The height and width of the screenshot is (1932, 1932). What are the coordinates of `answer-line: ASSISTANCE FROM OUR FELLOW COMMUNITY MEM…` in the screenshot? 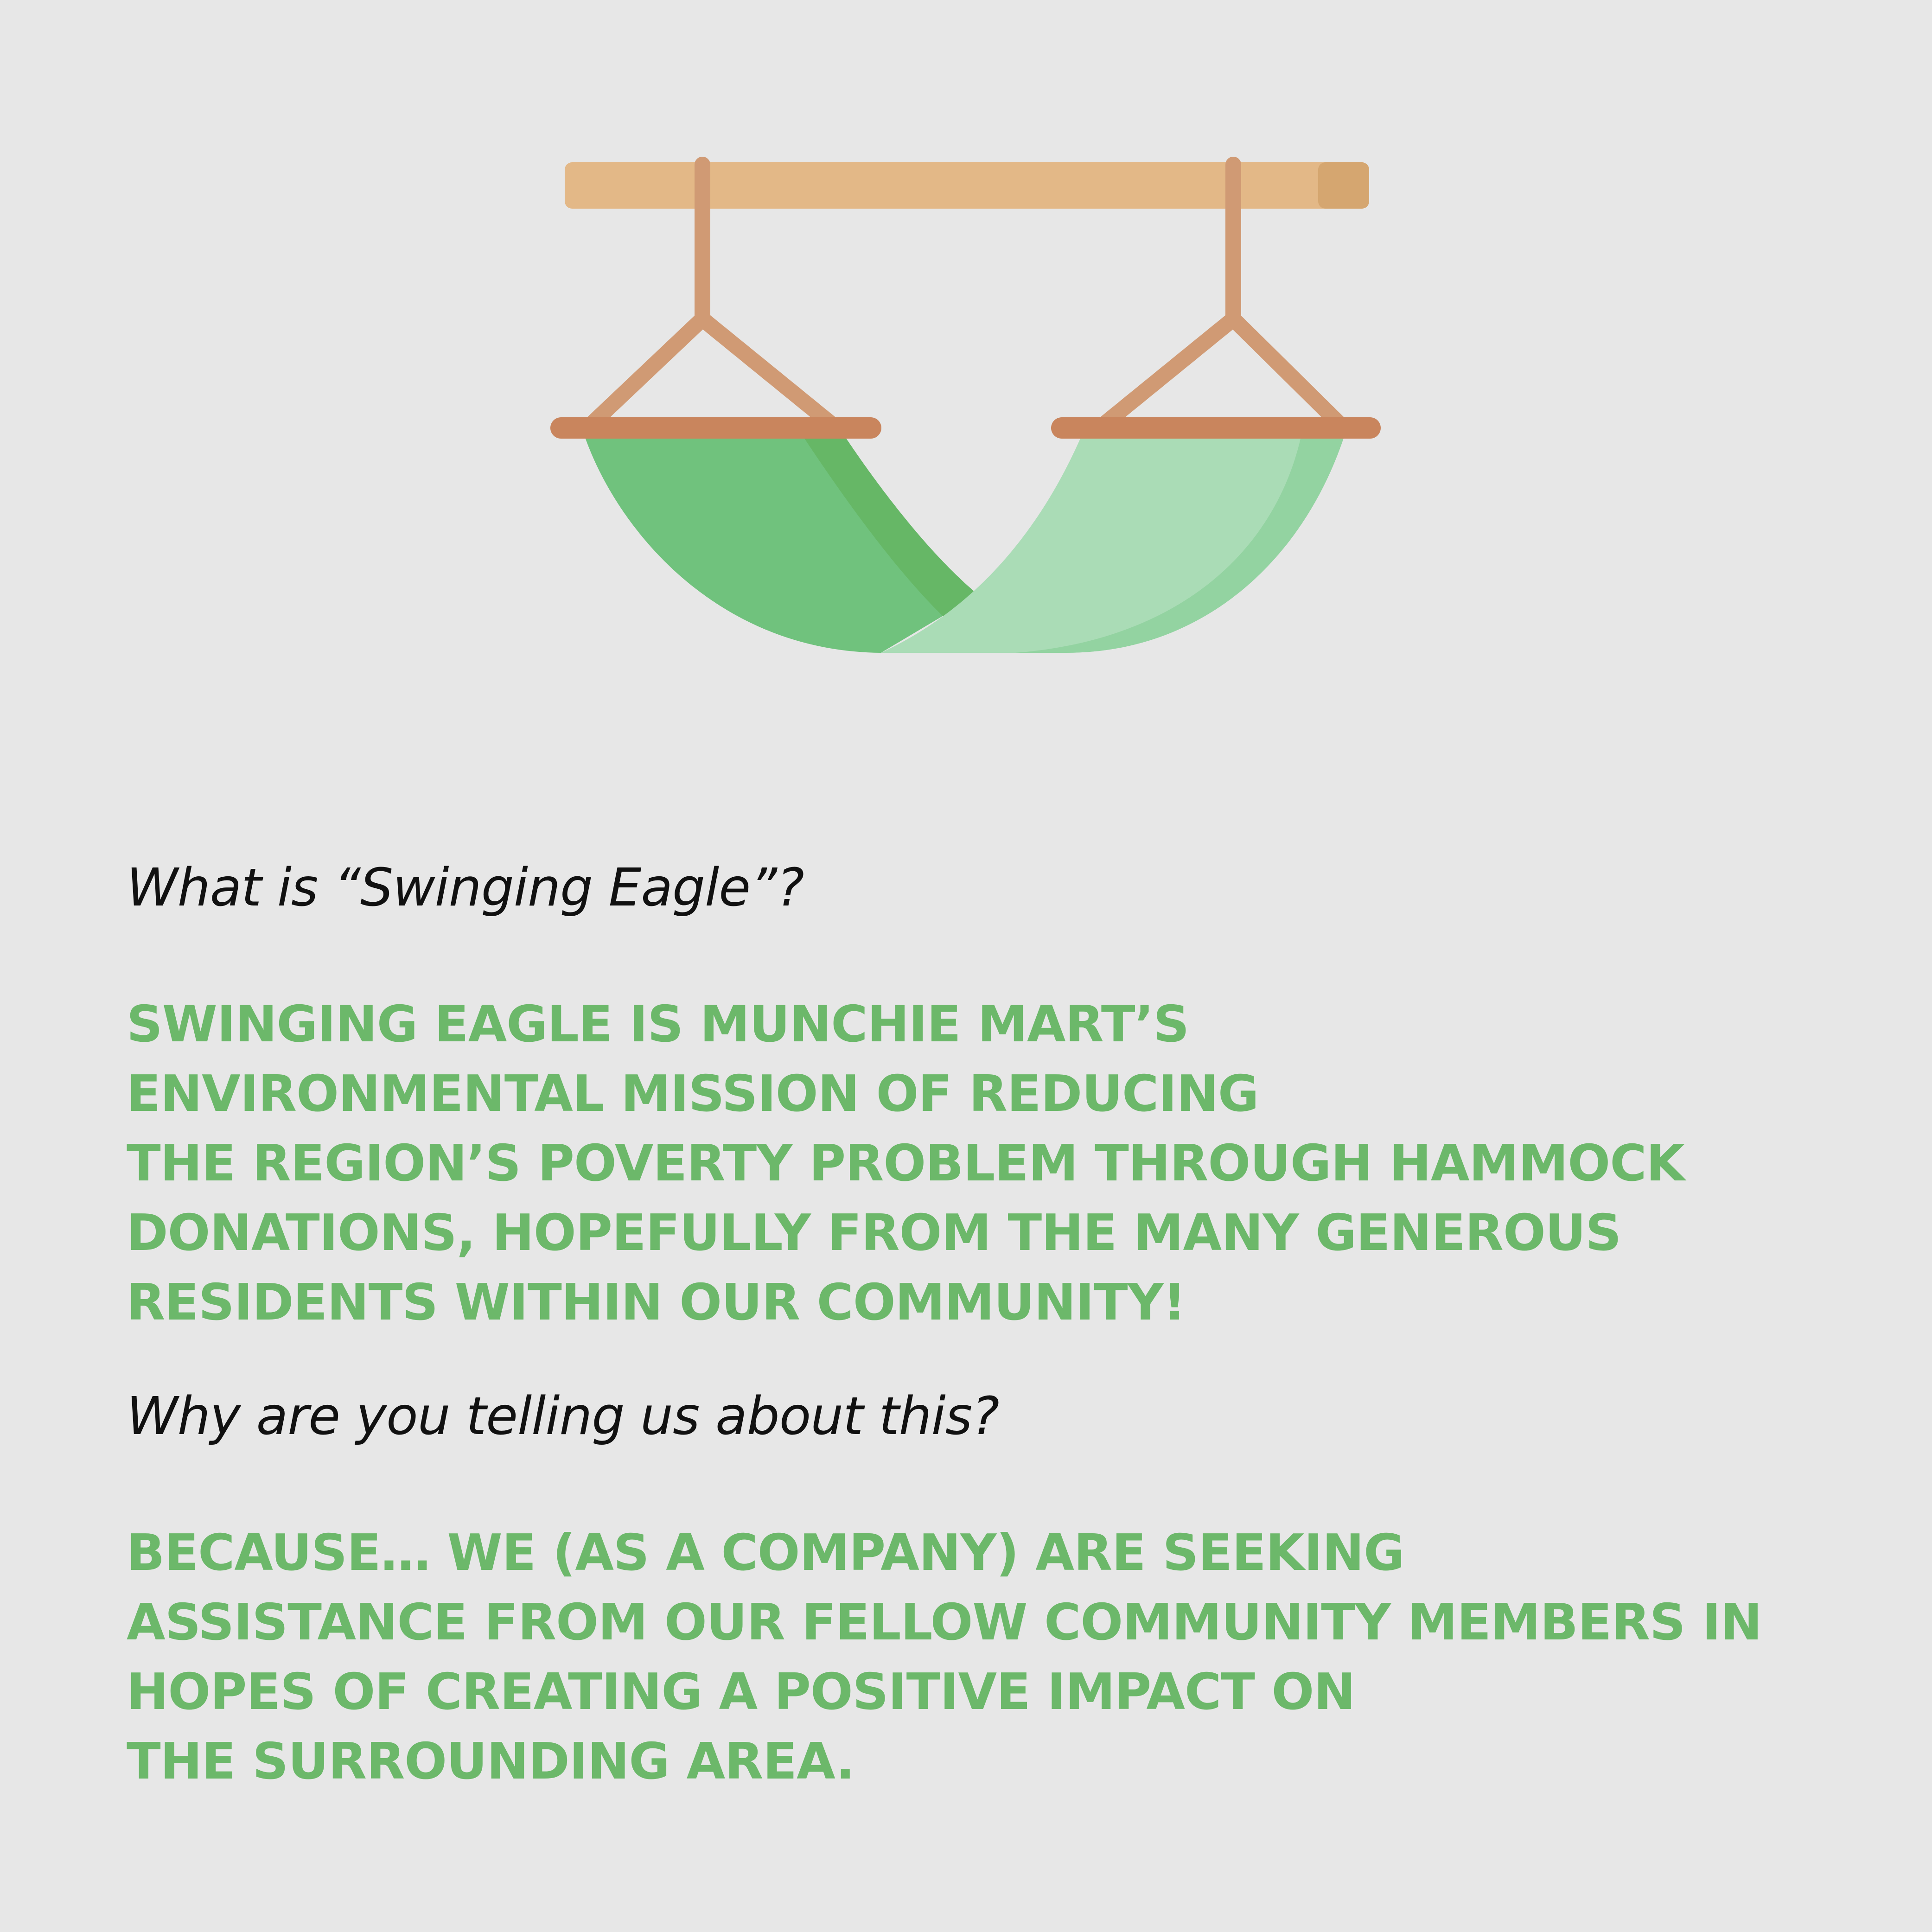 It's located at (944, 1622).